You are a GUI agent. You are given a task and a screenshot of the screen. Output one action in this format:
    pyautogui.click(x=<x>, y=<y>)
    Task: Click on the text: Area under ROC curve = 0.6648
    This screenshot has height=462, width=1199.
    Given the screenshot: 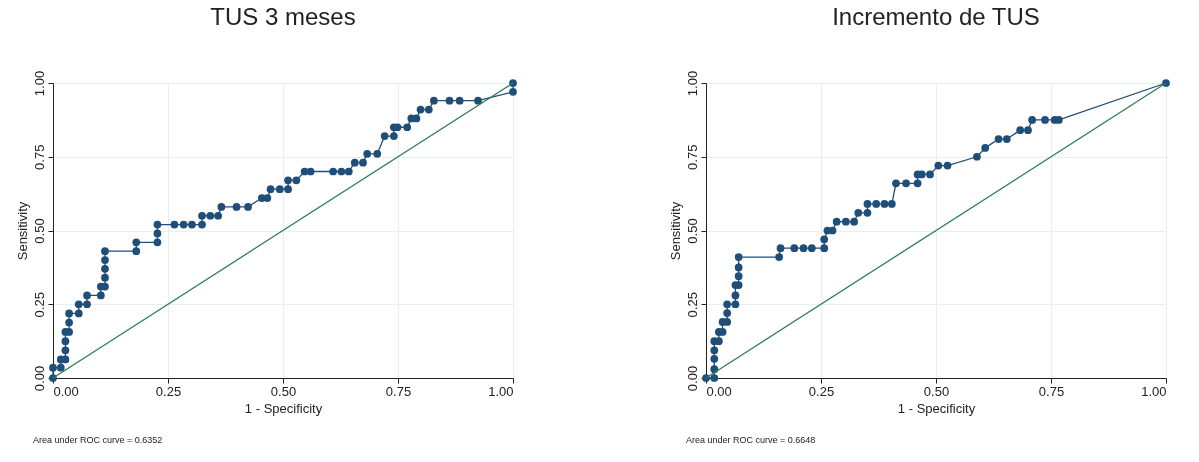 What is the action you would take?
    pyautogui.click(x=751, y=440)
    